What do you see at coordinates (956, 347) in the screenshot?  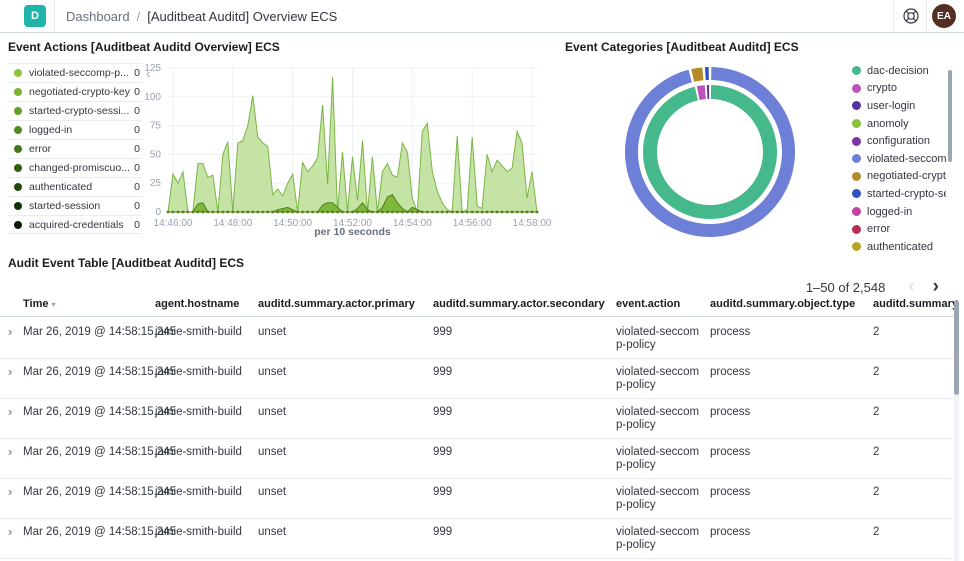 I see `table-scrollbar-thumb` at bounding box center [956, 347].